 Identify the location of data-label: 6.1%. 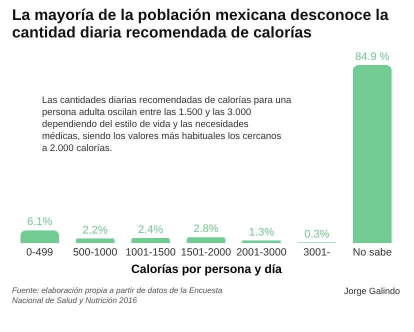
(39, 222).